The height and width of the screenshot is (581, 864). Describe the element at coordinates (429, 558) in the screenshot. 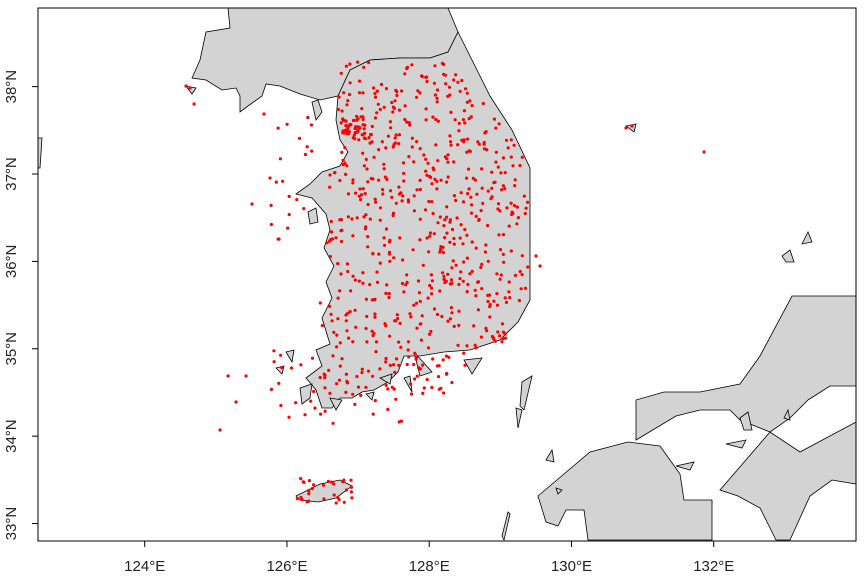

I see `x-axis: 124°E 126°E 128°E 130°E 132°E` at that location.